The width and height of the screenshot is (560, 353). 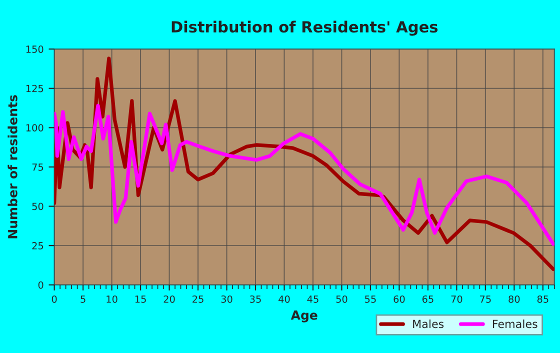 What do you see at coordinates (13, 166) in the screenshot?
I see `y-axis-title: Number of residents` at bounding box center [13, 166].